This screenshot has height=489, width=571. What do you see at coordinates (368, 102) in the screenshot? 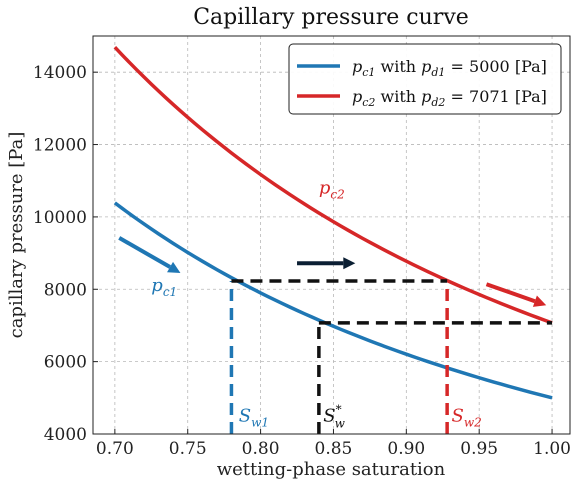
I see `legend-sub: c2` at bounding box center [368, 102].